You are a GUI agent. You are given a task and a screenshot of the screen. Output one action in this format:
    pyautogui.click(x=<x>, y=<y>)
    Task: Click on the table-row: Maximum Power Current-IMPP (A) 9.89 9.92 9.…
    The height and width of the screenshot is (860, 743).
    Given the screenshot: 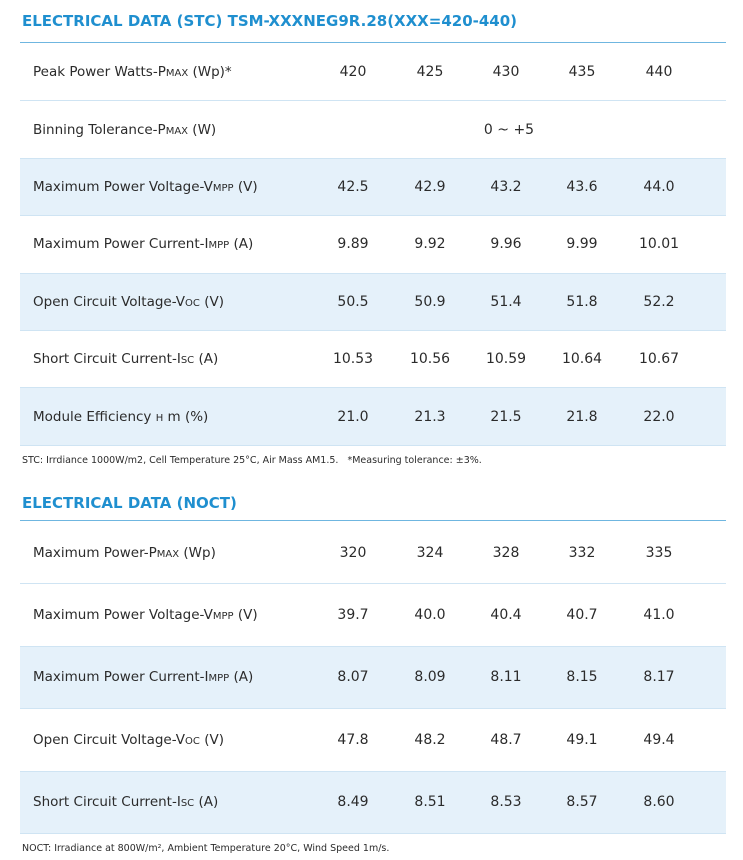 What is the action you would take?
    pyautogui.click(x=373, y=245)
    